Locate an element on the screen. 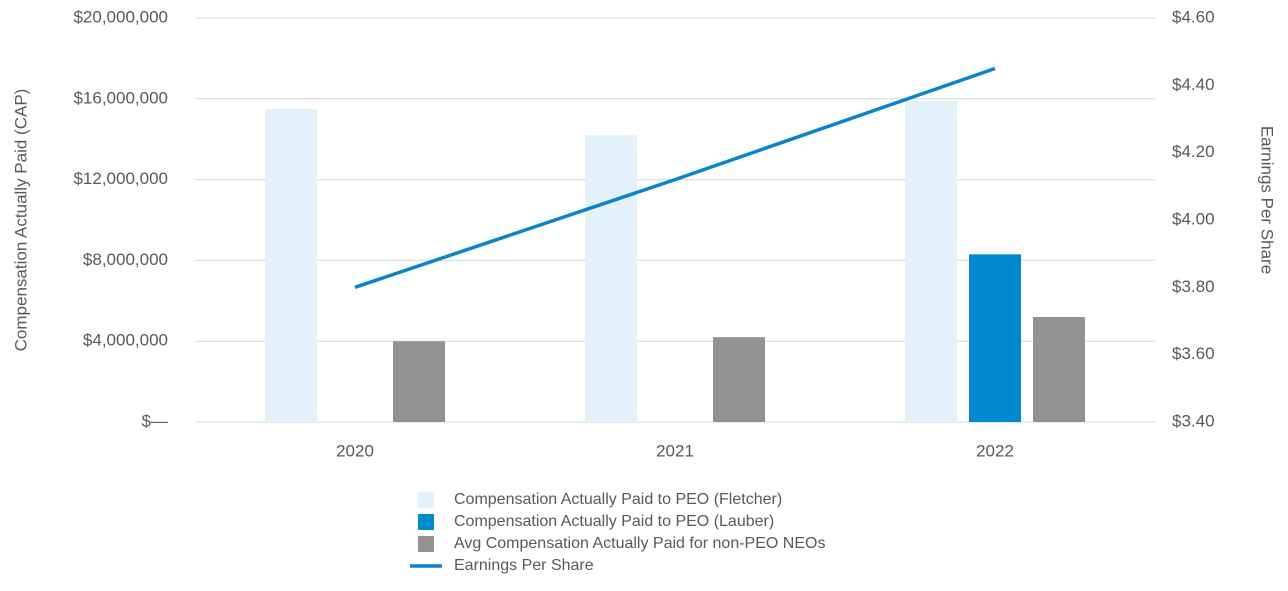 The height and width of the screenshot is (591, 1288). y-tick-label: $16,000,000 is located at coordinates (120, 97).